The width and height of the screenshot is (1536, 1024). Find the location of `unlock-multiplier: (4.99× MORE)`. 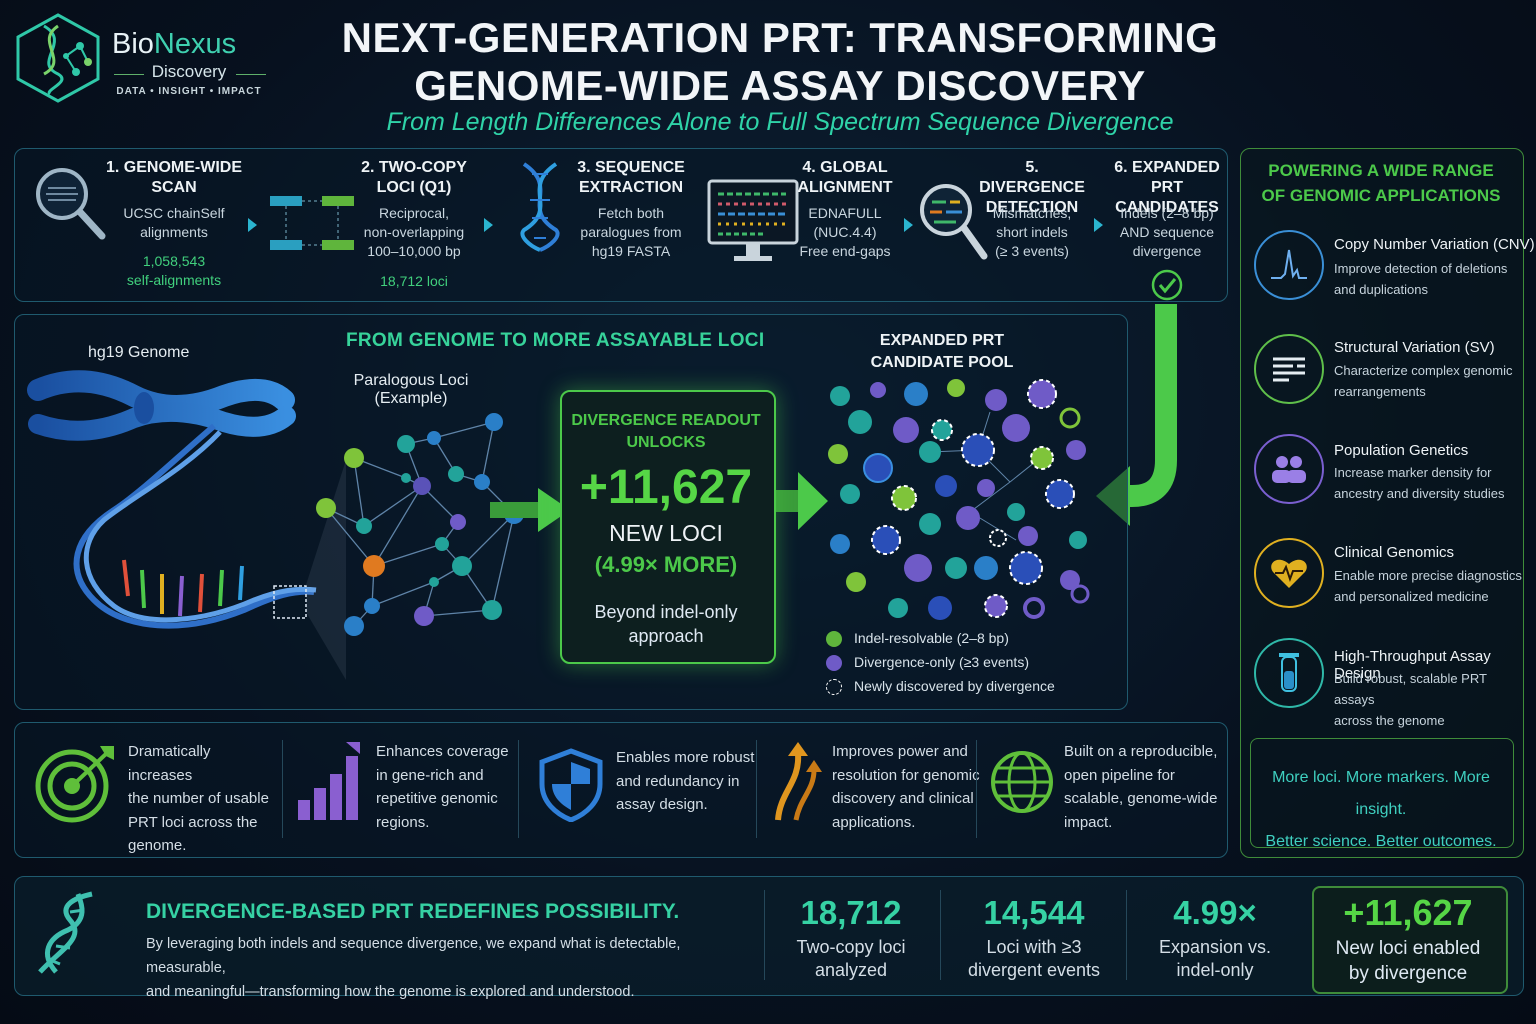

unlock-multiplier: (4.99× MORE) is located at coordinates (666, 564).